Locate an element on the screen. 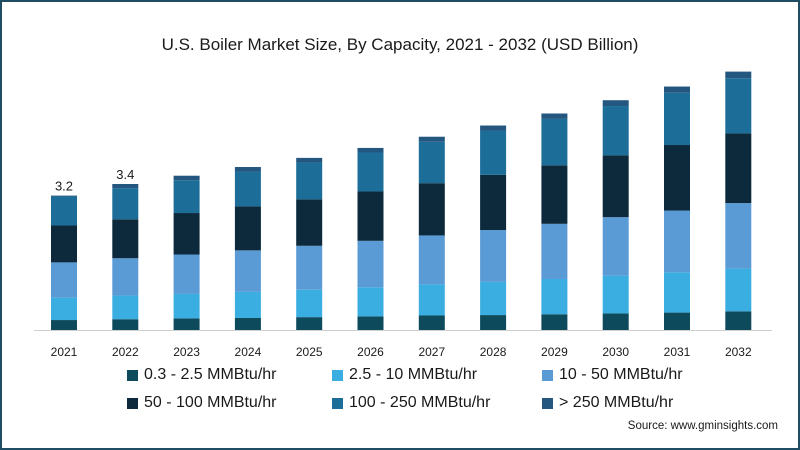  bar-segment-2032-s5 is located at coordinates (738, 75).